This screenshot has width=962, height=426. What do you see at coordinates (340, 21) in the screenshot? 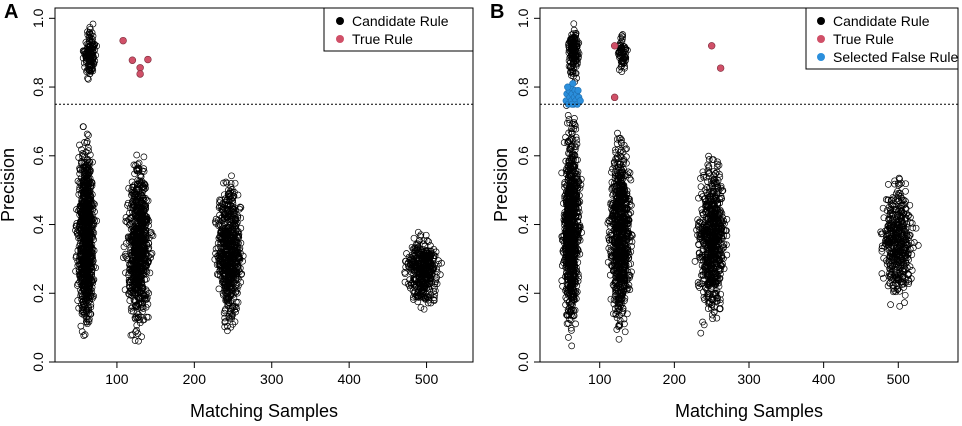
I see `panel-a-legend-marker-candidate` at bounding box center [340, 21].